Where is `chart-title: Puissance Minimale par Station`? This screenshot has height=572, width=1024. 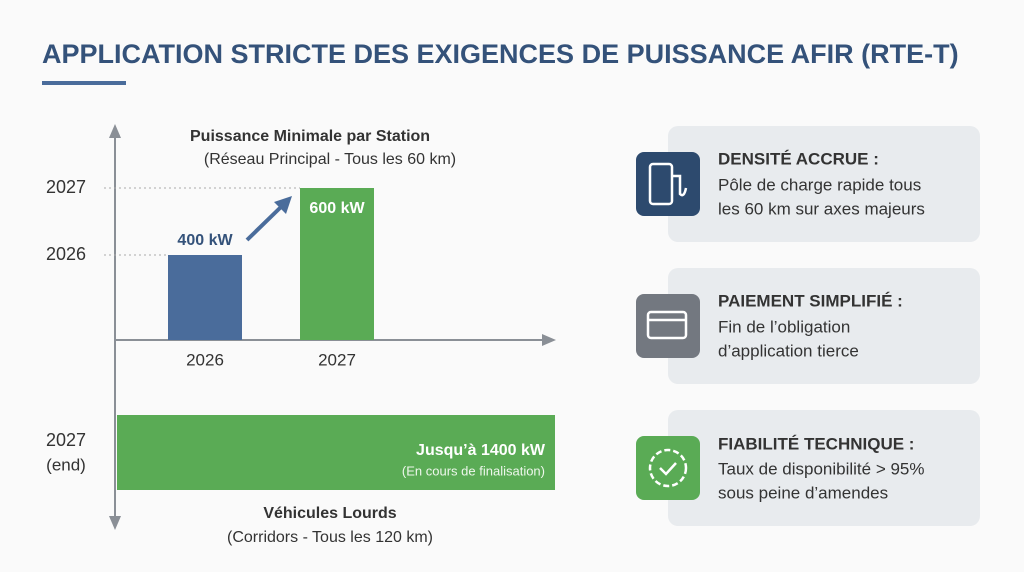
chart-title: Puissance Minimale par Station is located at coordinates (310, 136).